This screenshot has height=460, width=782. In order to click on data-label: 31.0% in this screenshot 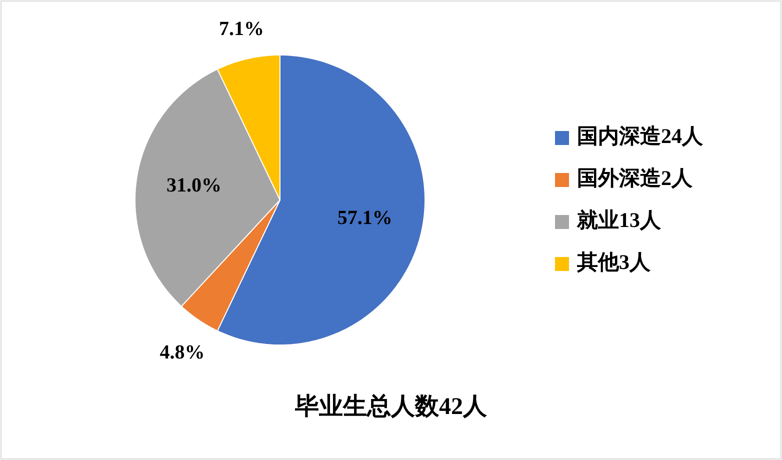, I will do `click(194, 185)`.